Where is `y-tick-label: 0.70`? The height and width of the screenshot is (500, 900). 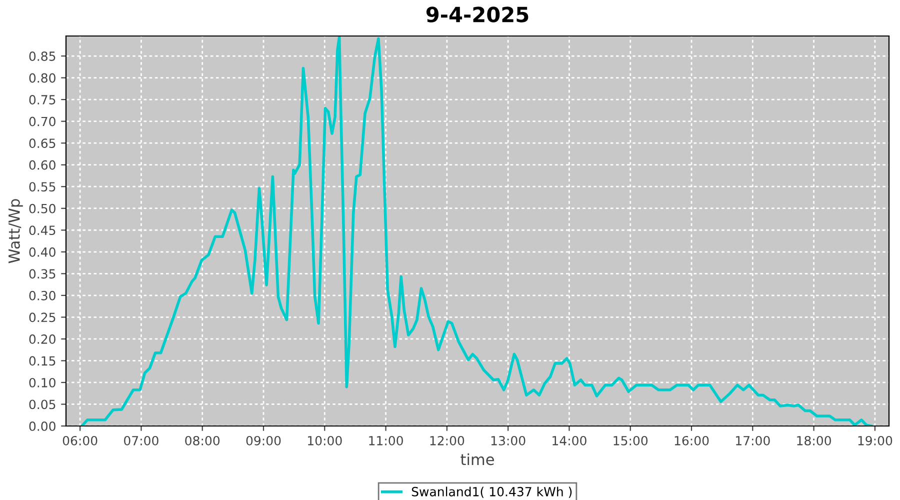 y-tick-label: 0.70 is located at coordinates (42, 121).